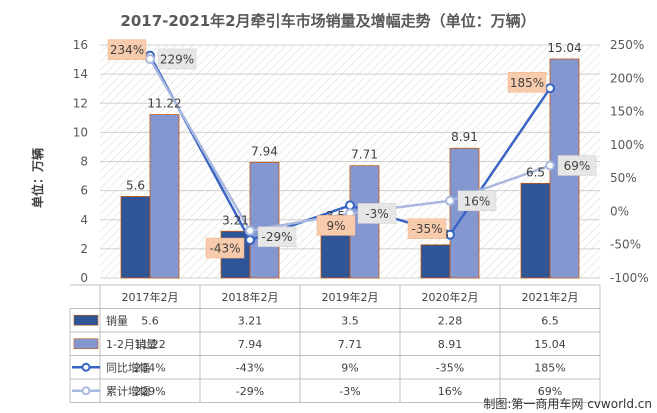 This screenshot has height=413, width=657. Describe the element at coordinates (80, 103) in the screenshot. I see `y-tick-label: 12` at that location.